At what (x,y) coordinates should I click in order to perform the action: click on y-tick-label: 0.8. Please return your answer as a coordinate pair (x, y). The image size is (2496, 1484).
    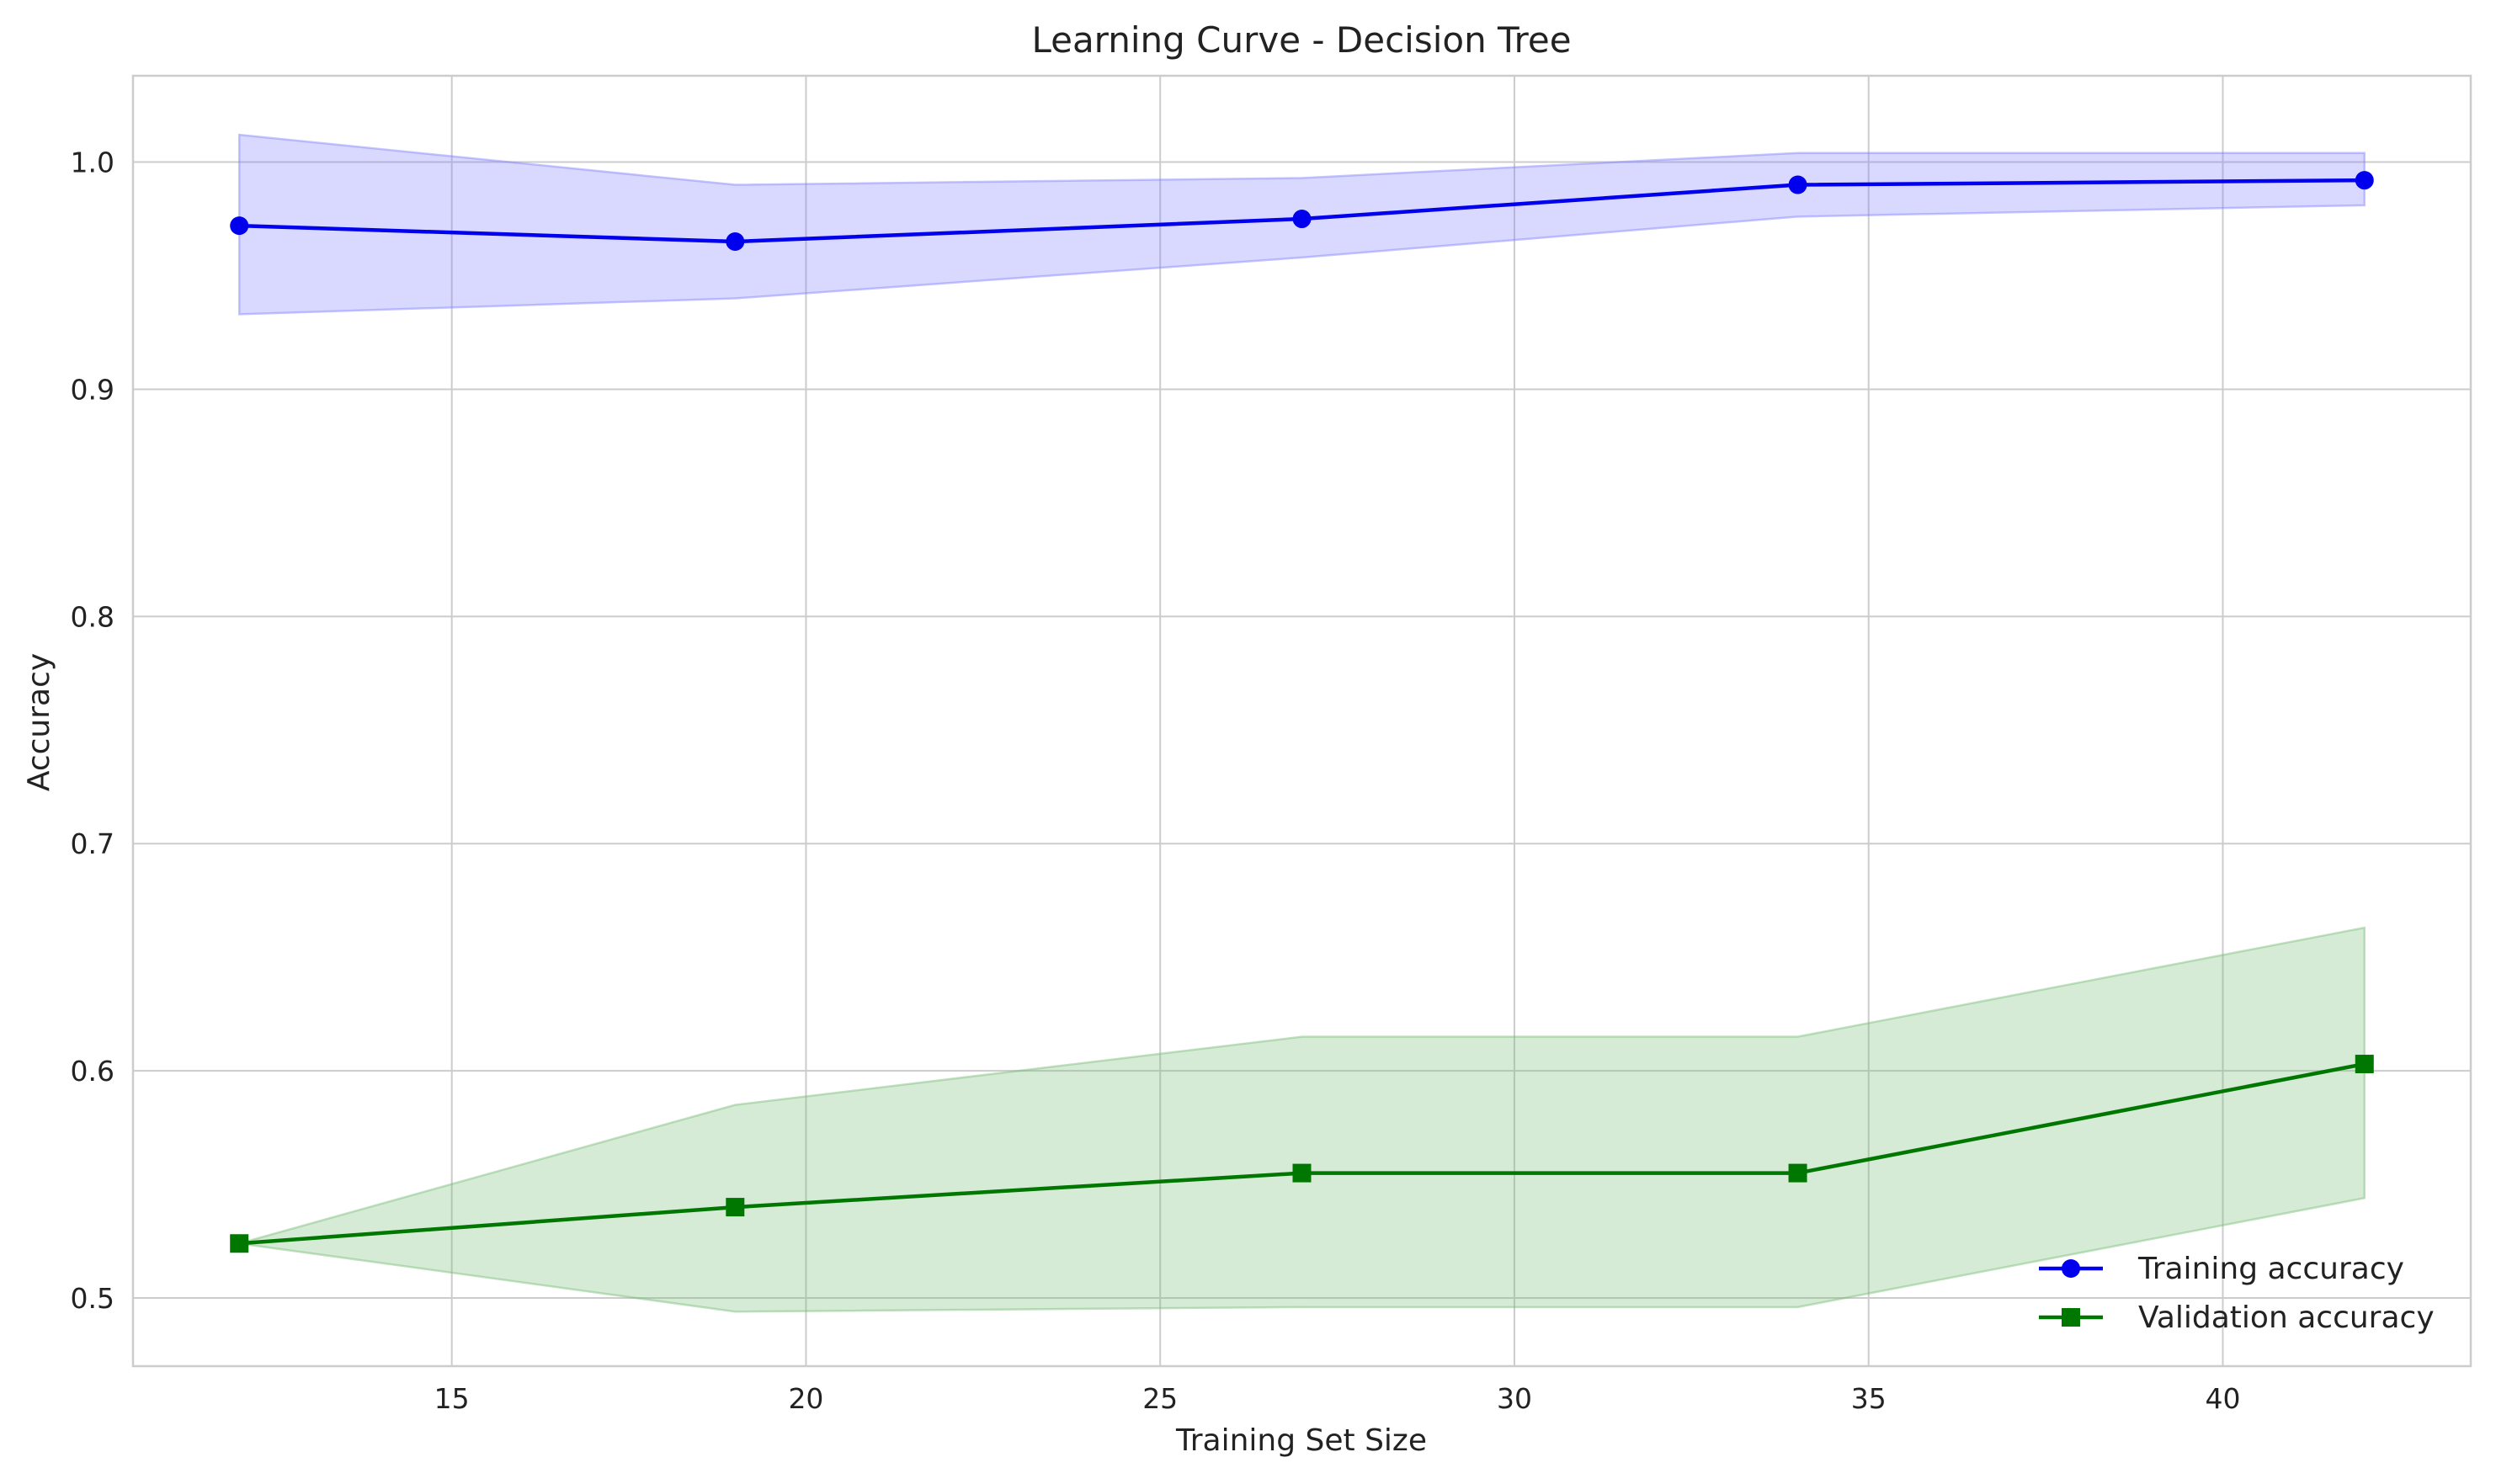
    Looking at the image, I should click on (92, 616).